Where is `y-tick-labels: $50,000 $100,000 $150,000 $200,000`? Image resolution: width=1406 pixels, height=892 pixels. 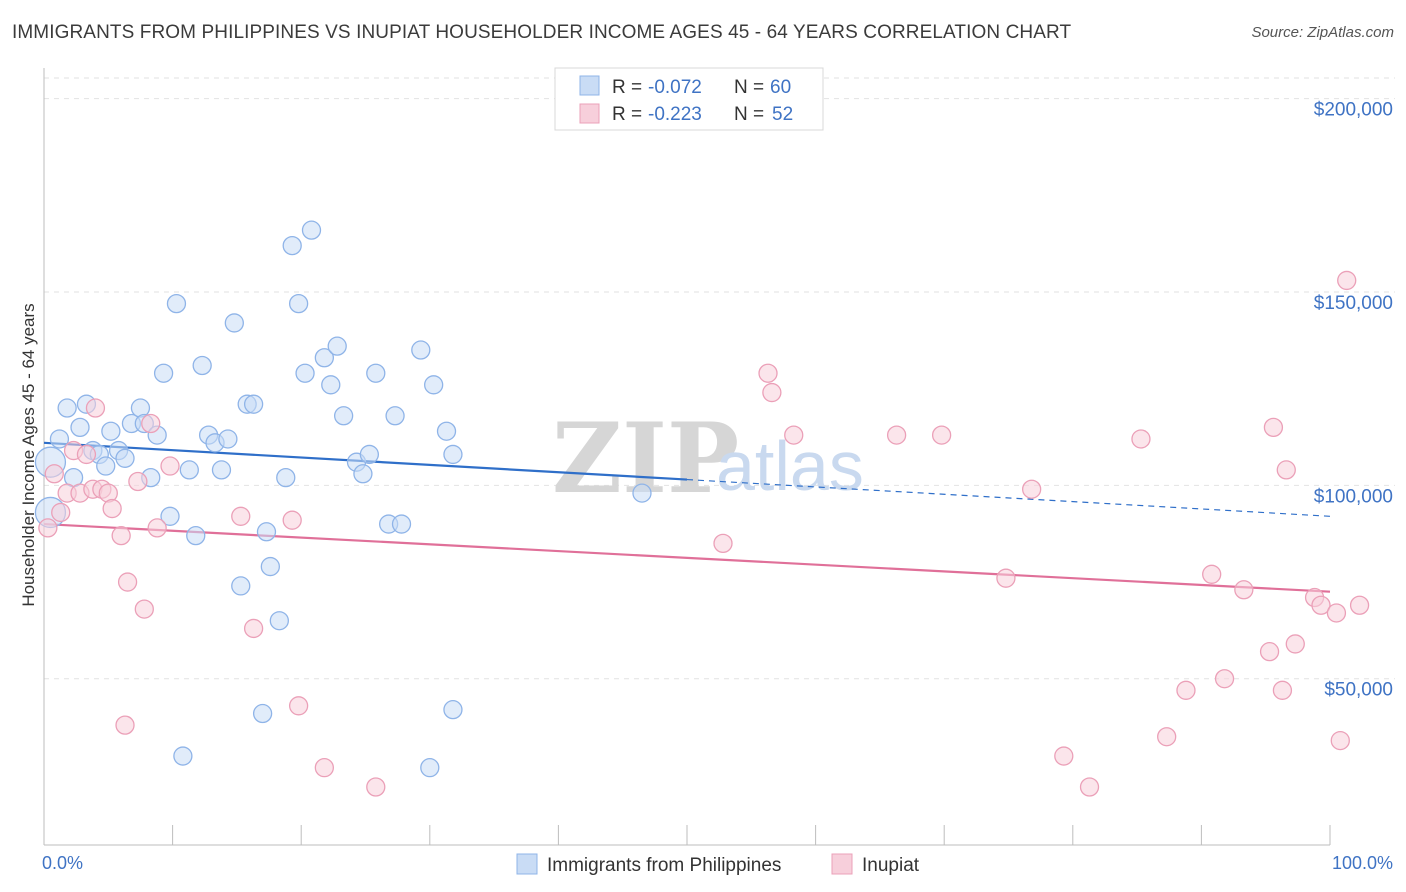 y-tick-labels: $50,000 $100,000 $150,000 $200,000 is located at coordinates (1353, 400).